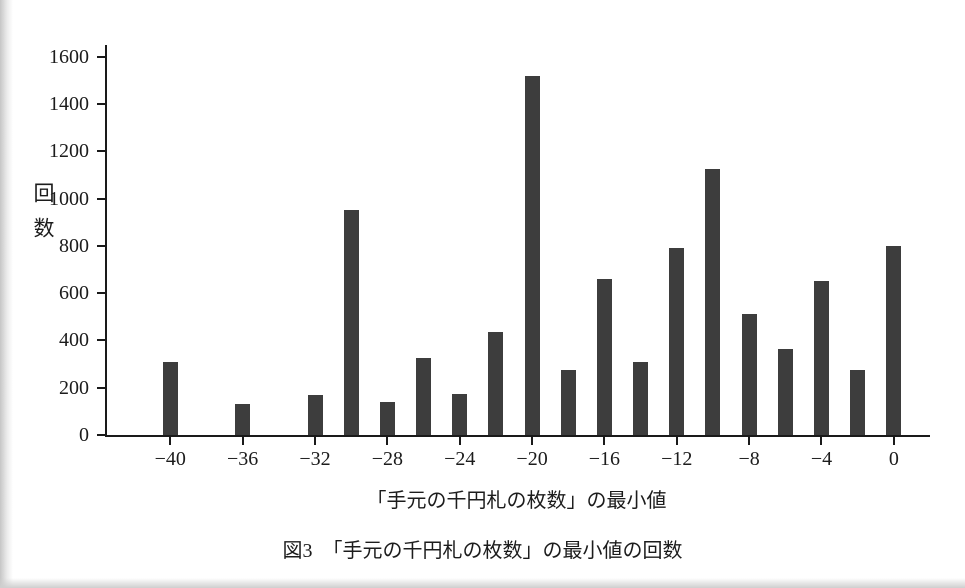 The height and width of the screenshot is (588, 965). What do you see at coordinates (315, 459) in the screenshot?
I see `x-tick-label: −32` at bounding box center [315, 459].